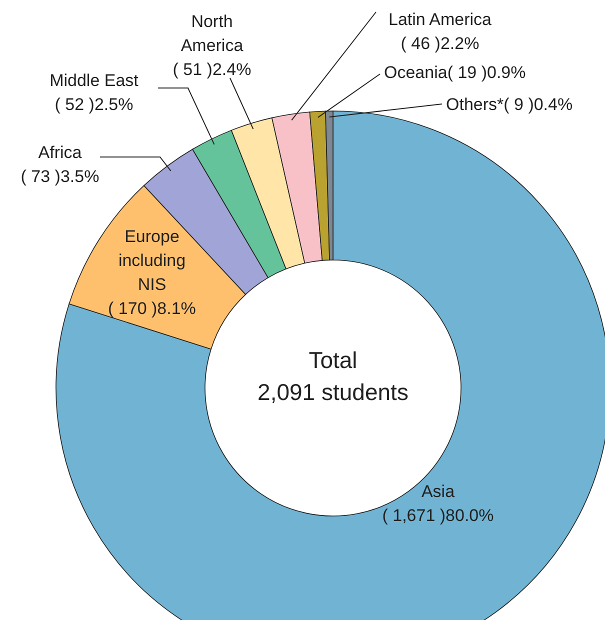 The image size is (605, 620). Describe the element at coordinates (212, 33) in the screenshot. I see `slice-label: North America` at that location.